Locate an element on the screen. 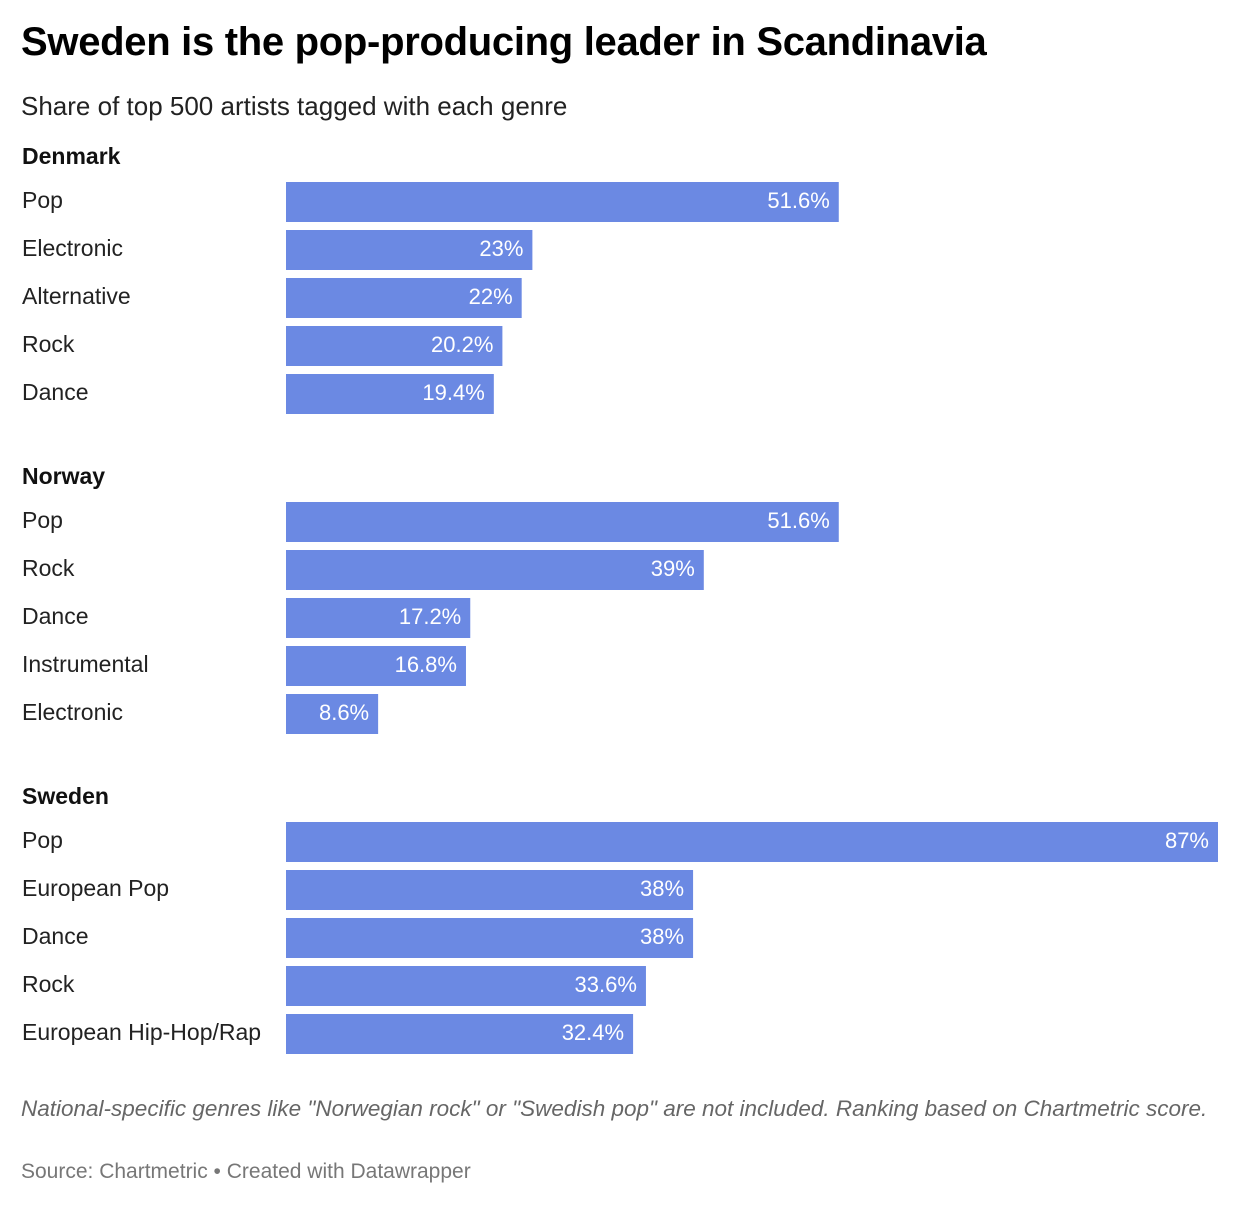 Image resolution: width=1240 pixels, height=1206 pixels. category-label: European Pop is located at coordinates (95, 888).